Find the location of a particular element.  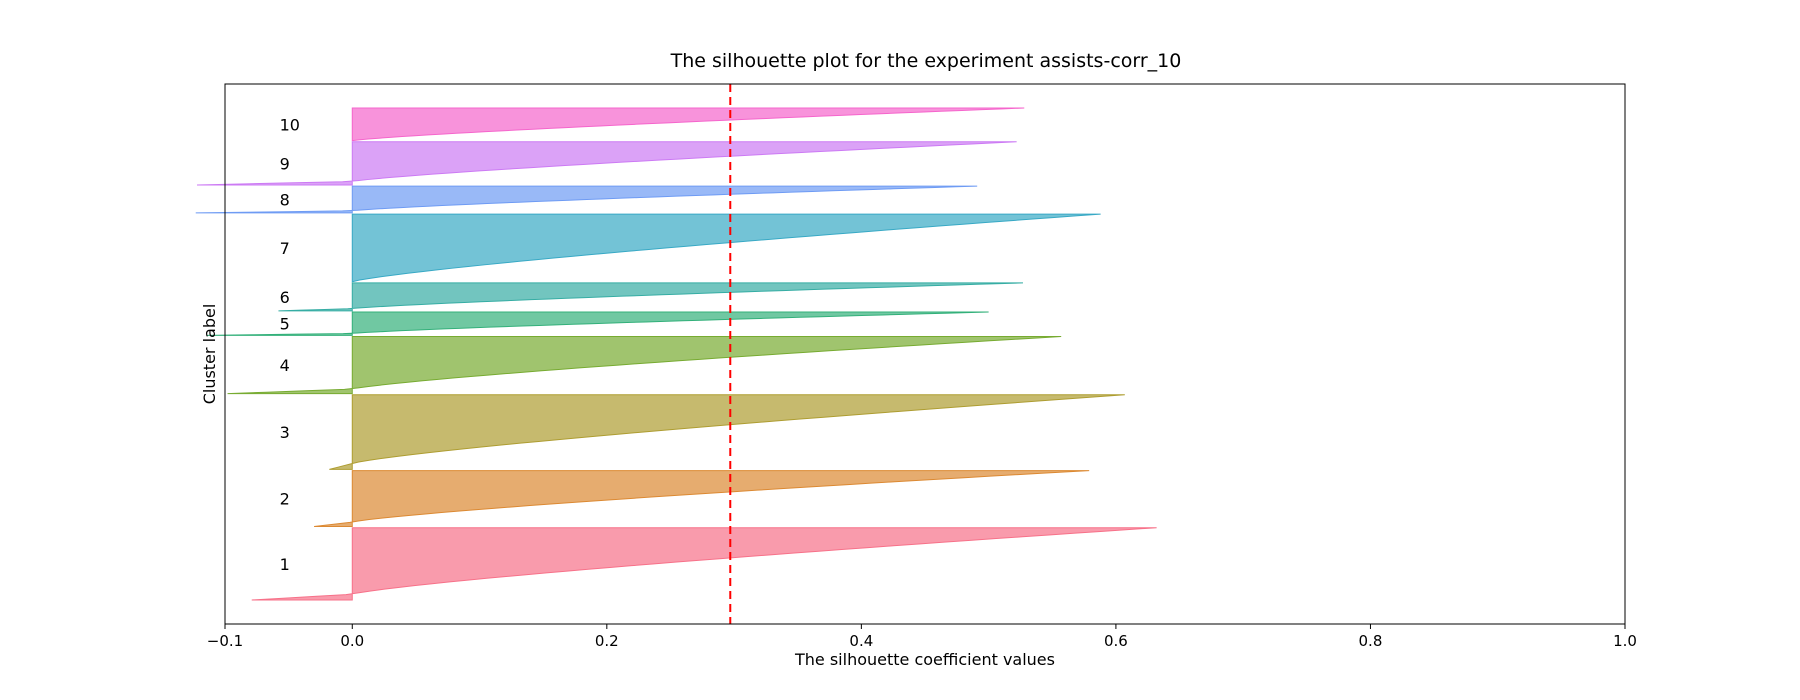

x-axis-label: The silhouette coefficient values is located at coordinates (924, 659).